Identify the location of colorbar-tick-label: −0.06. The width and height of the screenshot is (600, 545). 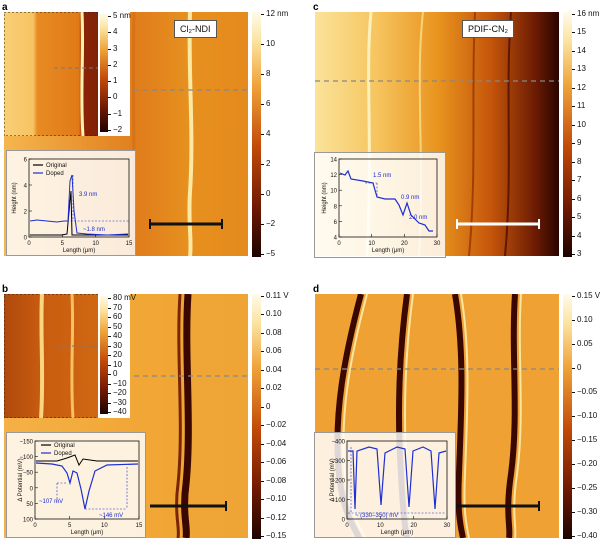
(276, 462).